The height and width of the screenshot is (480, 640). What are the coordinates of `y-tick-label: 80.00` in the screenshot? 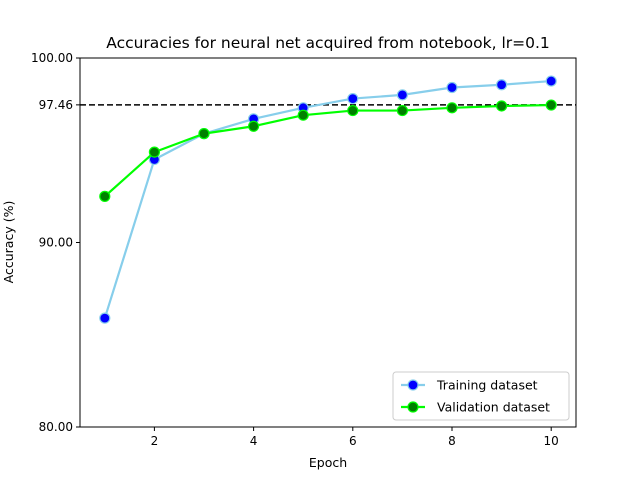 It's located at (56, 427).